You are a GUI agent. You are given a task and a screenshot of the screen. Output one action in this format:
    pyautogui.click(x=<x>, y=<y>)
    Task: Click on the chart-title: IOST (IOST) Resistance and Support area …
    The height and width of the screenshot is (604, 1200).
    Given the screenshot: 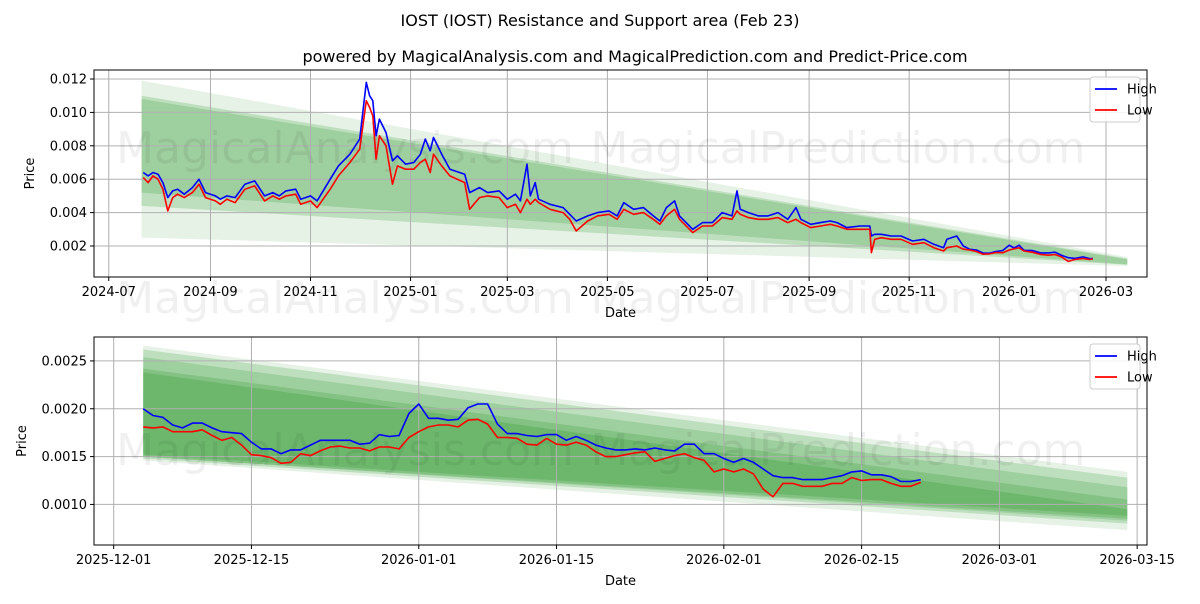 What is the action you would take?
    pyautogui.click(x=600, y=20)
    